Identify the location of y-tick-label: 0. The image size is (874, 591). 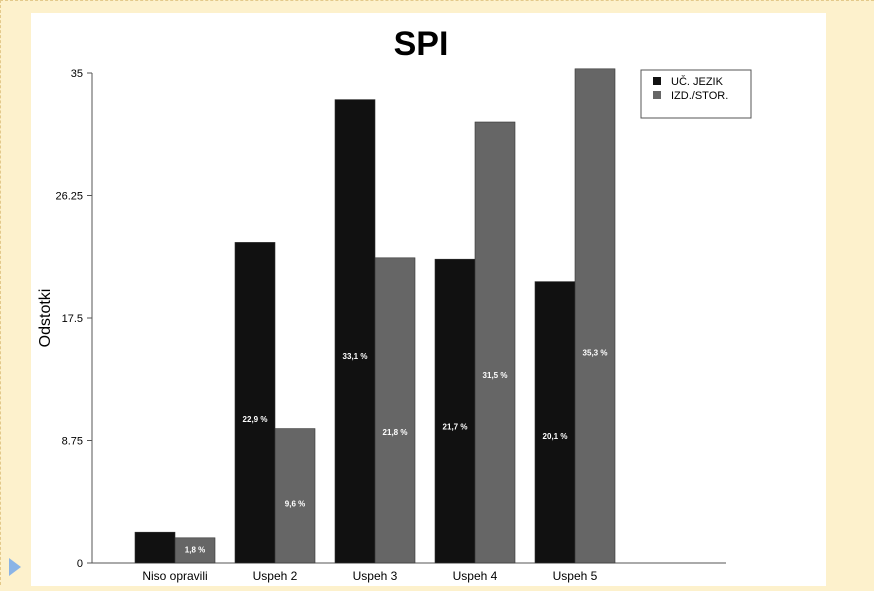
(80, 564).